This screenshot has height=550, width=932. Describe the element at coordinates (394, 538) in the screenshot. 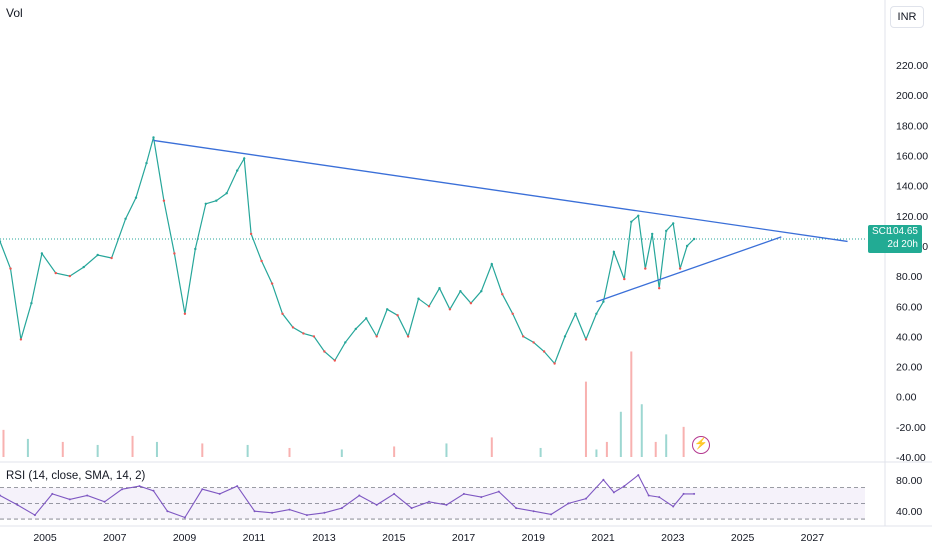

I see `x-tick-label: 2015` at that location.